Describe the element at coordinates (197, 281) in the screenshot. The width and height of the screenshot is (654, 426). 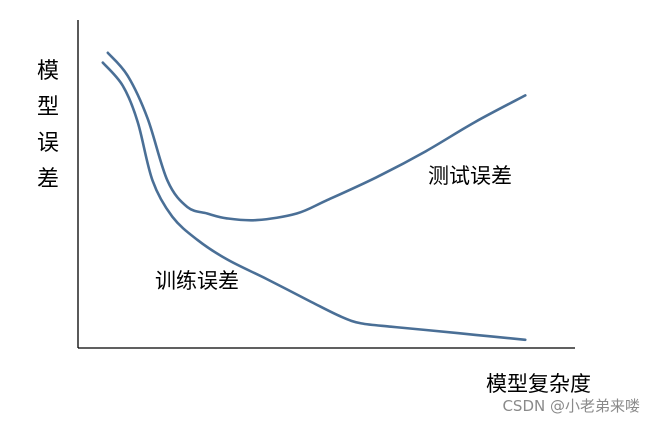
I see `series-label-train-error: 训练误差` at that location.